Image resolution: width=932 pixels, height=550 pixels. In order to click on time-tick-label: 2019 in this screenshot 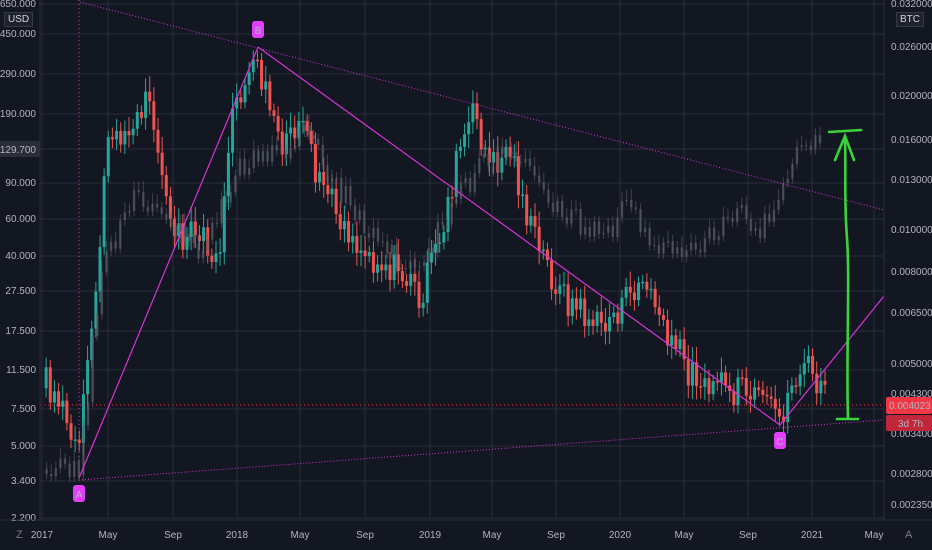, I will do `click(430, 535)`.